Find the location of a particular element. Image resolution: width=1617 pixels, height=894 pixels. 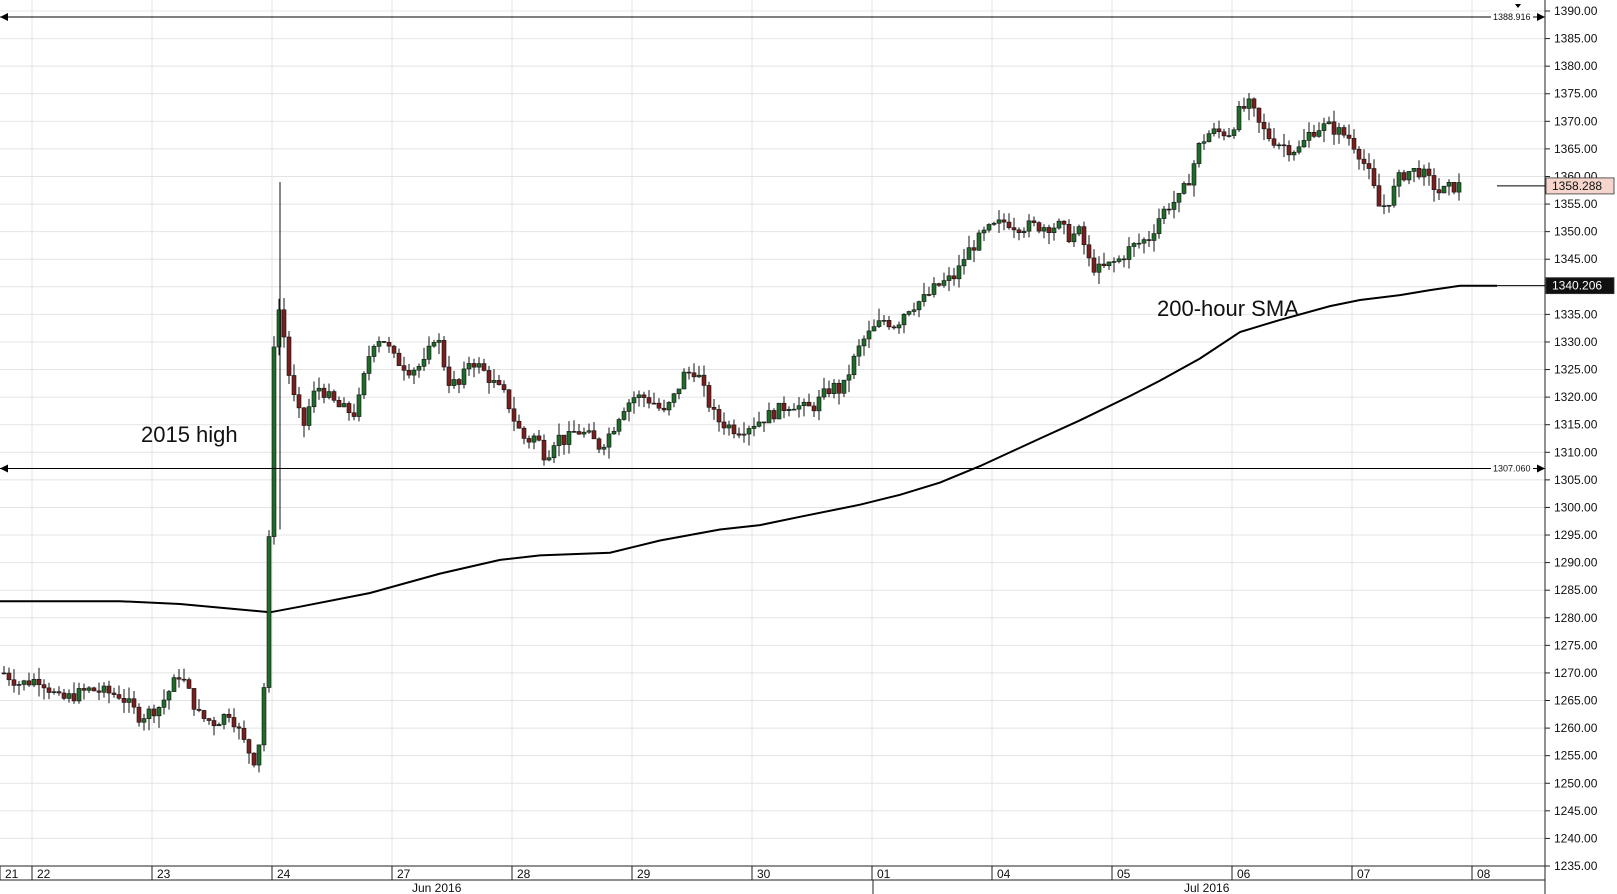

y-tick-label: 1260.00 is located at coordinates (1576, 728).